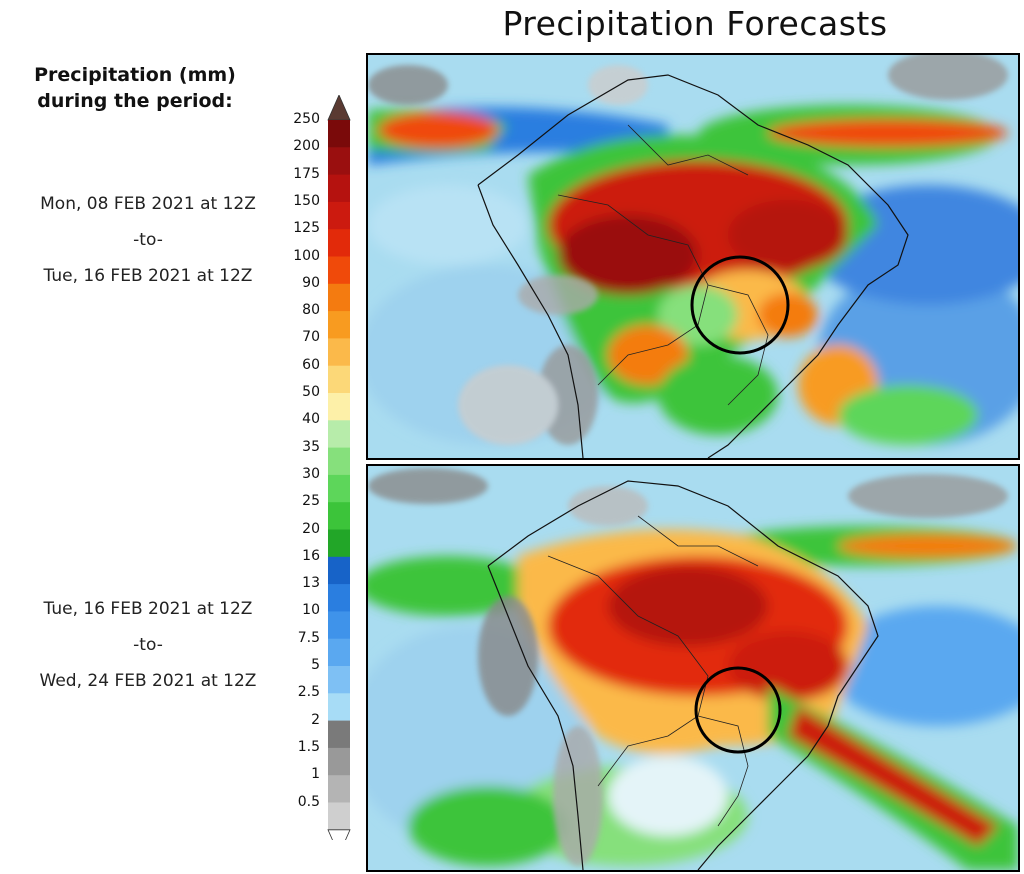 This screenshot has height=874, width=1024. I want to click on period-2-separator: -to-, so click(148, 645).